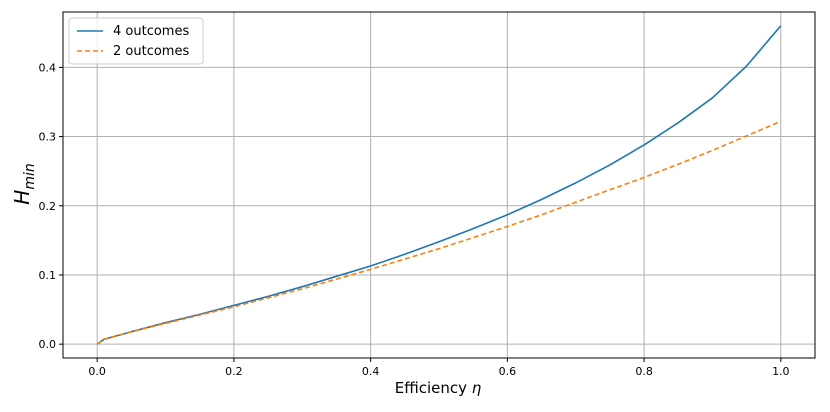  Describe the element at coordinates (48, 137) in the screenshot. I see `y-tick-label: 0.3` at that location.